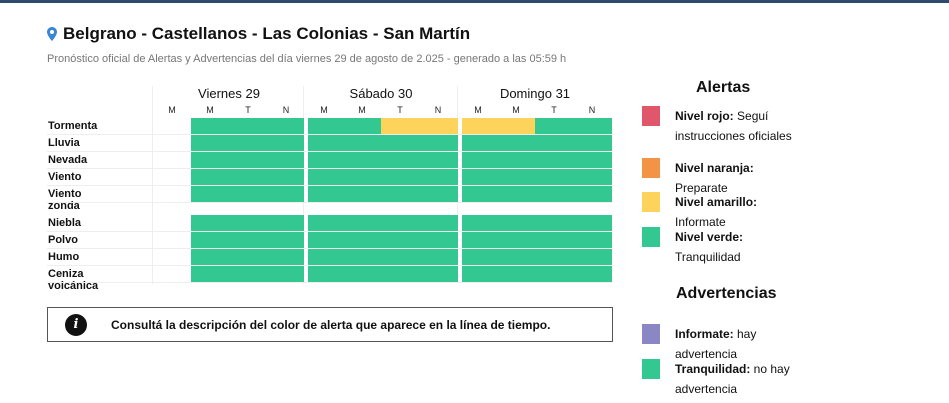  Describe the element at coordinates (65, 200) in the screenshot. I see `row-label: Viento zonda` at that location.